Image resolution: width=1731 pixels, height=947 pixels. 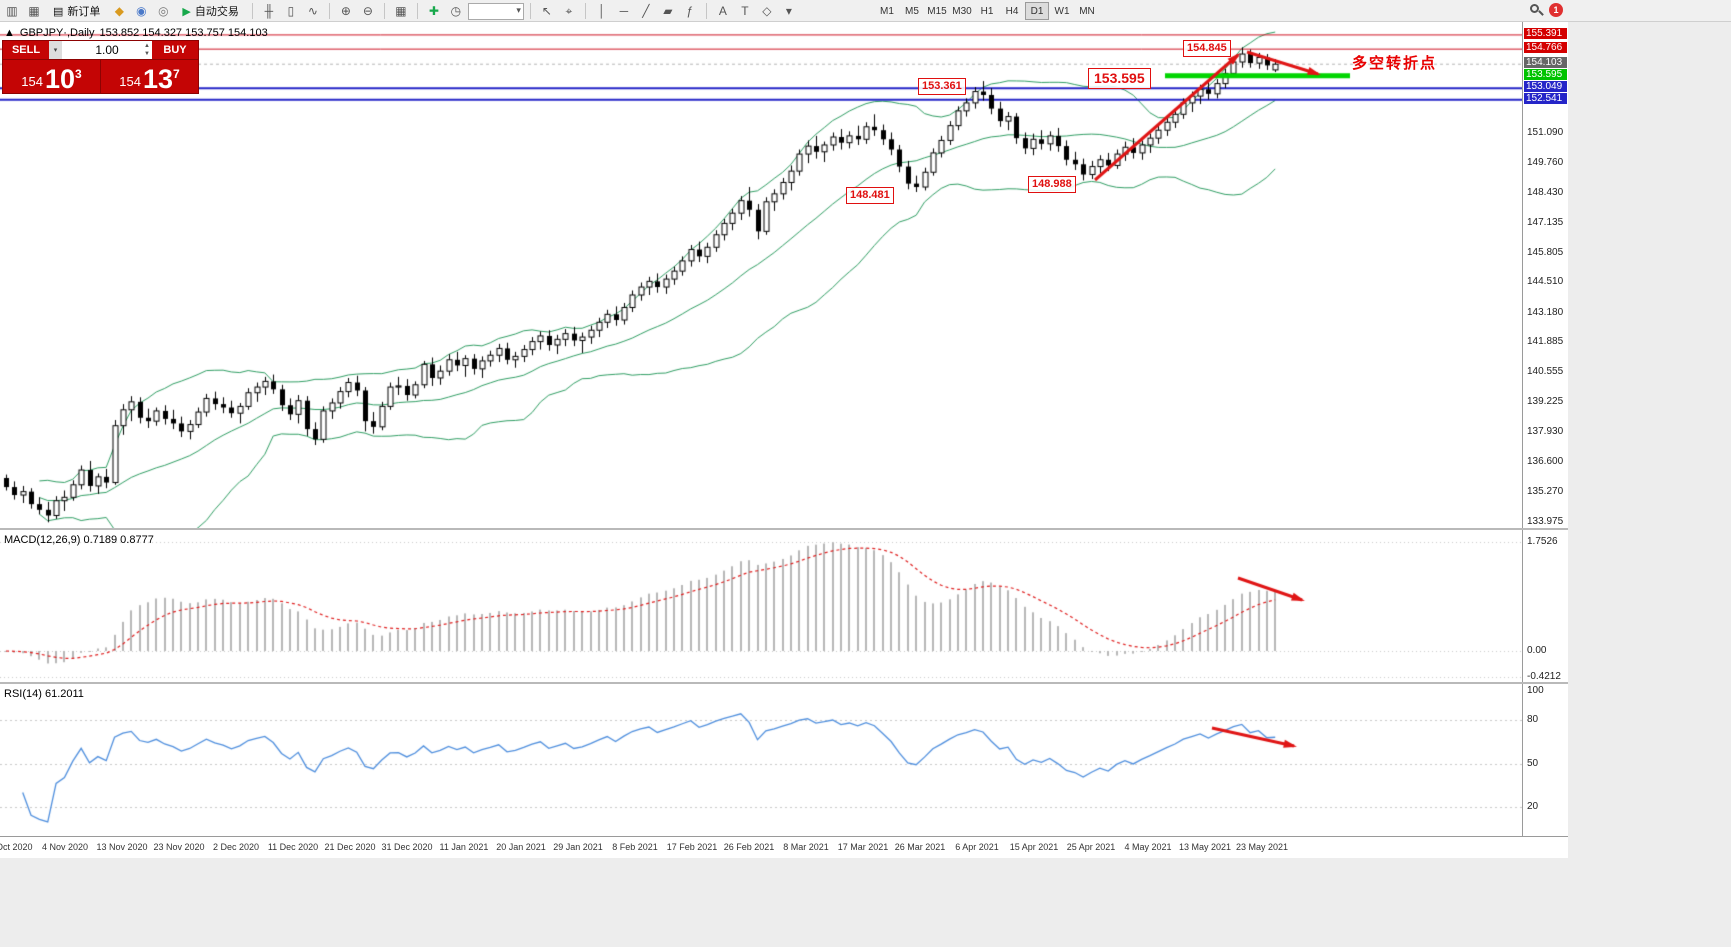 I want to click on sell-button: SELL, so click(x=26, y=50).